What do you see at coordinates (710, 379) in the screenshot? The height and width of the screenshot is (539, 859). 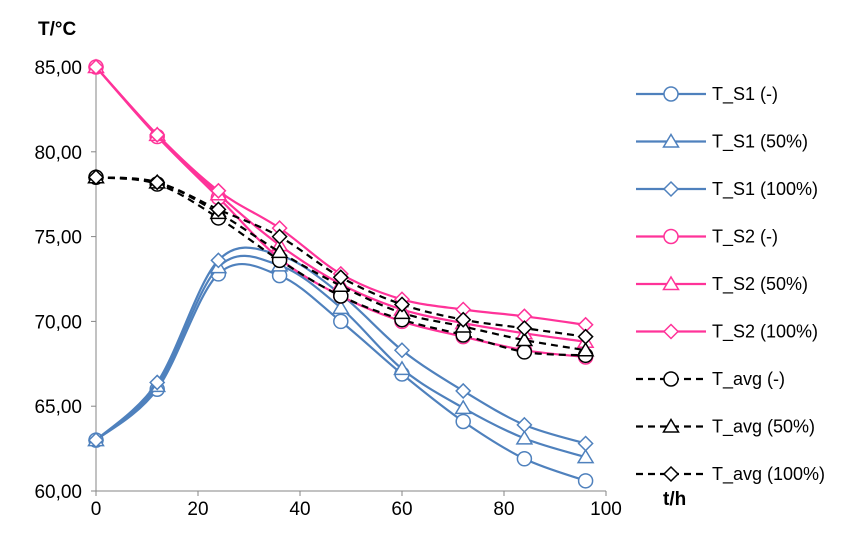 I see `legend-item: T_avg (-)` at bounding box center [710, 379].